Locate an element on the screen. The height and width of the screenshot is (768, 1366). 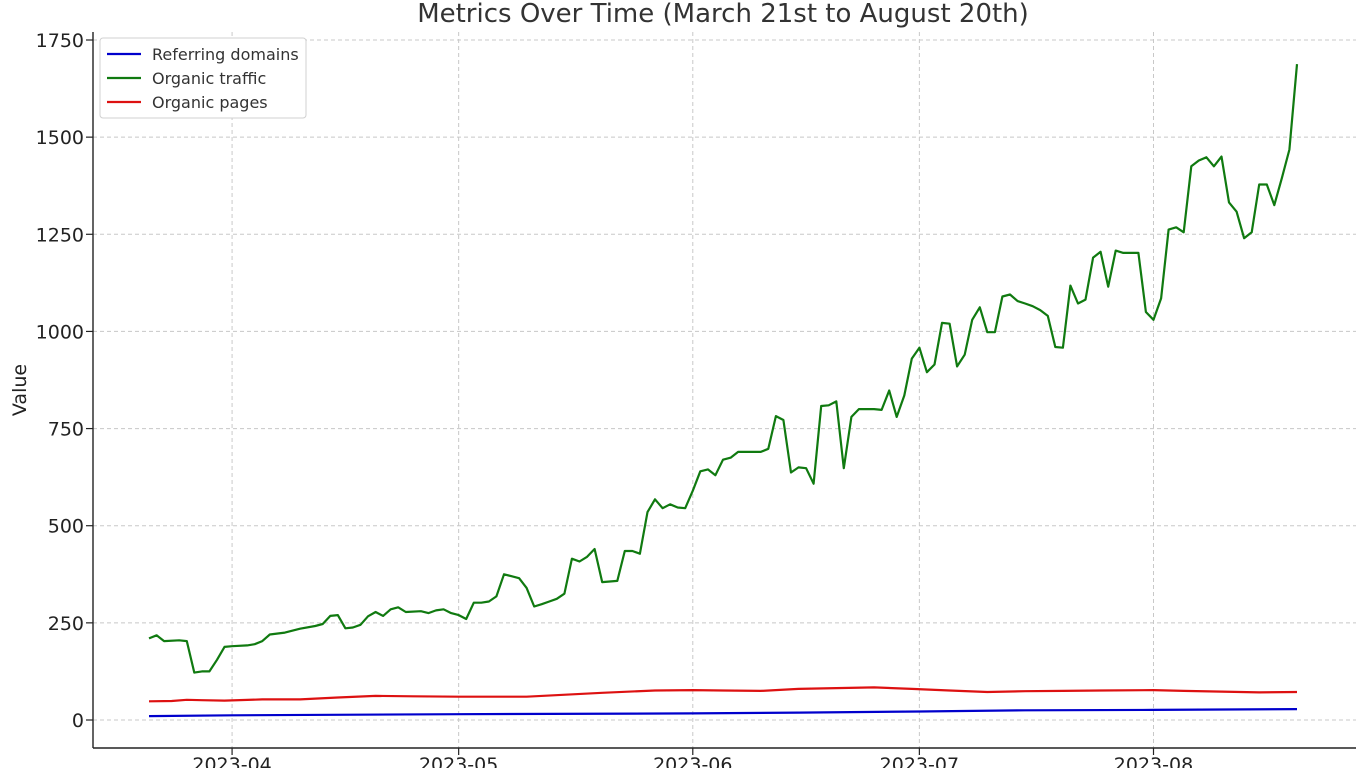
y-tick-label: 250 is located at coordinates (66, 624).